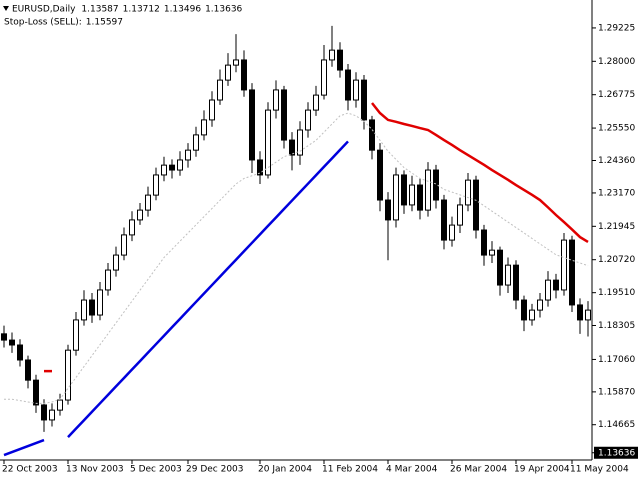  Describe the element at coordinates (542, 470) in the screenshot. I see `x-tick-label: 19 Apr 2004` at that location.